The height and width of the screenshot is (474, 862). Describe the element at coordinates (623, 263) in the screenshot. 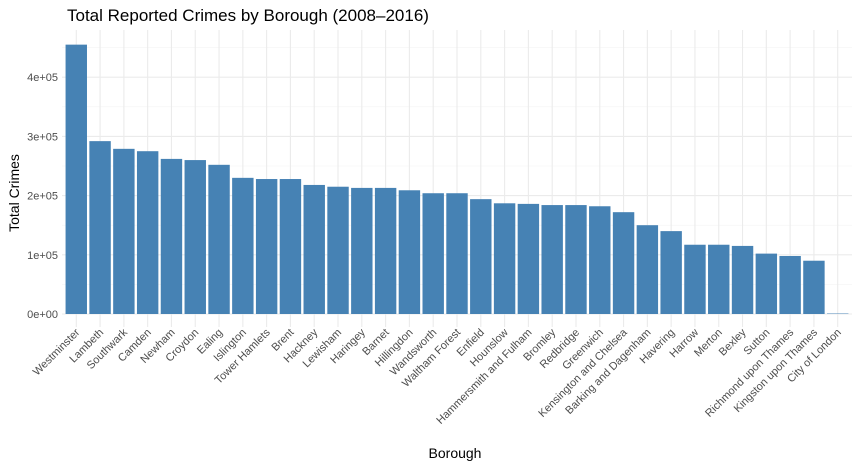

I see `bar-kensington-and-chelsea` at that location.